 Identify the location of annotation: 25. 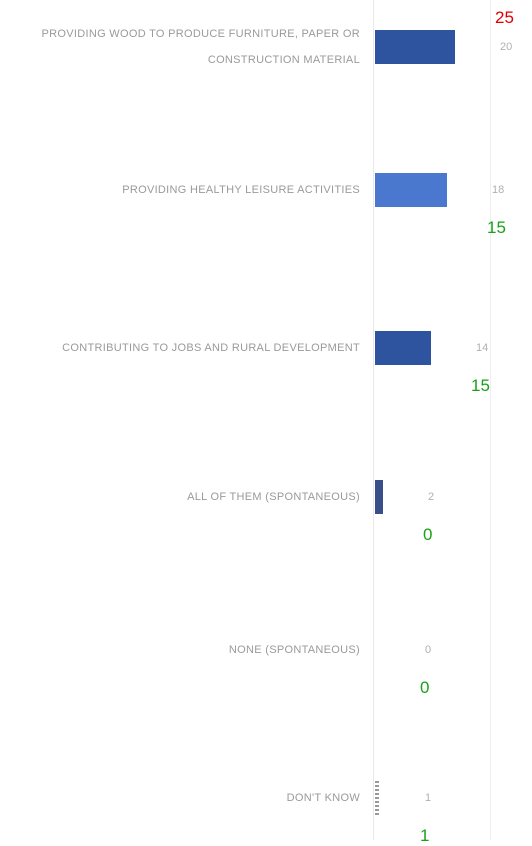
(504, 17).